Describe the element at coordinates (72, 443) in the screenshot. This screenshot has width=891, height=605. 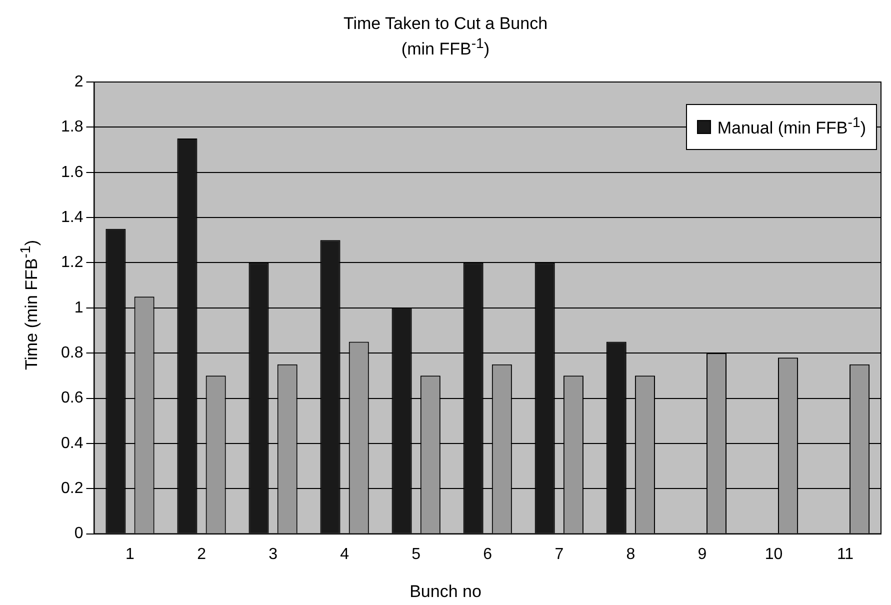
I see `y-tick-label: 0.4` at that location.